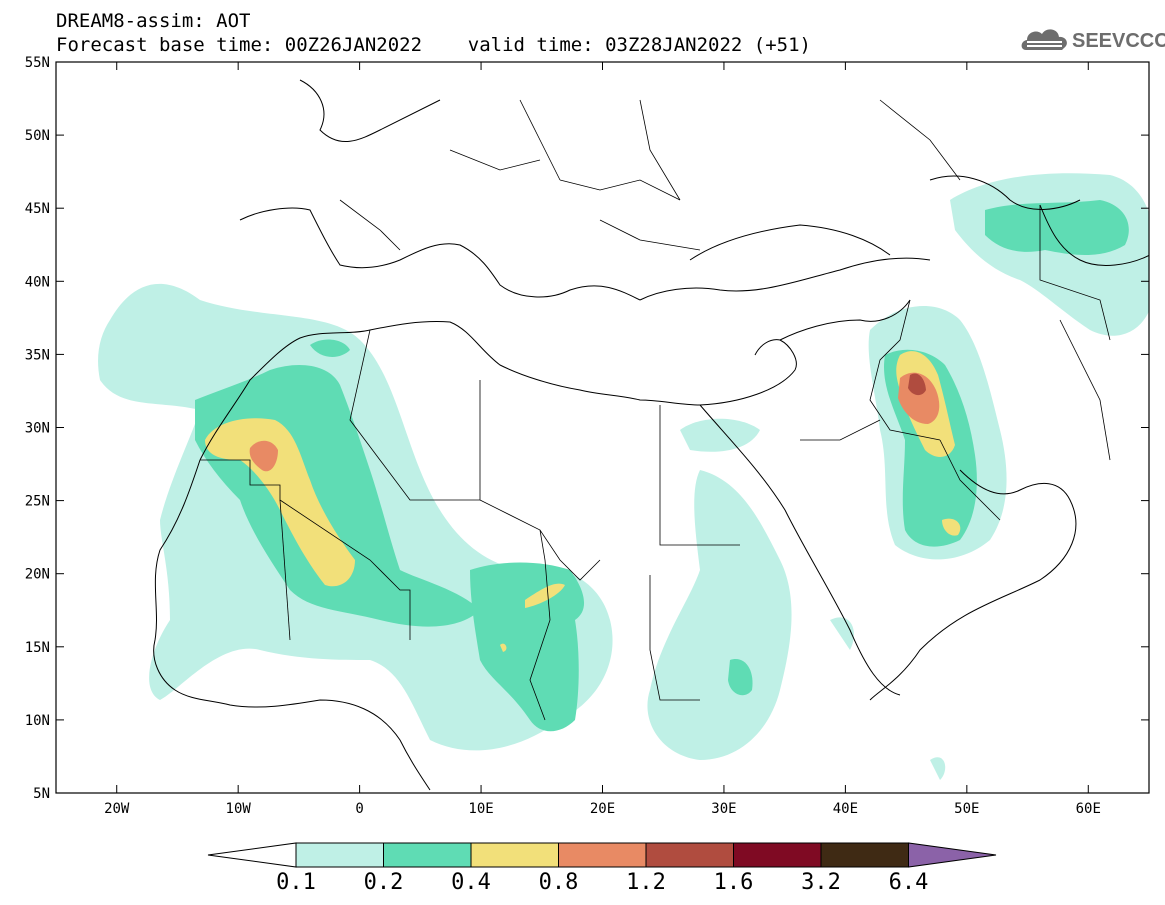  What do you see at coordinates (37, 648) in the screenshot?
I see `lat-tick-label: 15N` at bounding box center [37, 648].